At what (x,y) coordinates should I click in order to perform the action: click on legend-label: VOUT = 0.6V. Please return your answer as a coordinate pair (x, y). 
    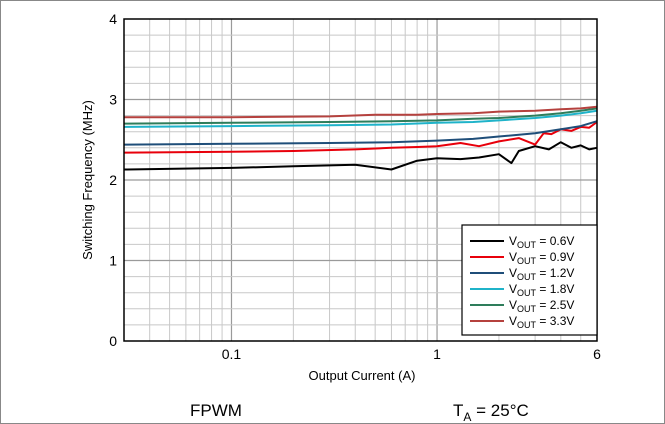
    Looking at the image, I should click on (541, 242).